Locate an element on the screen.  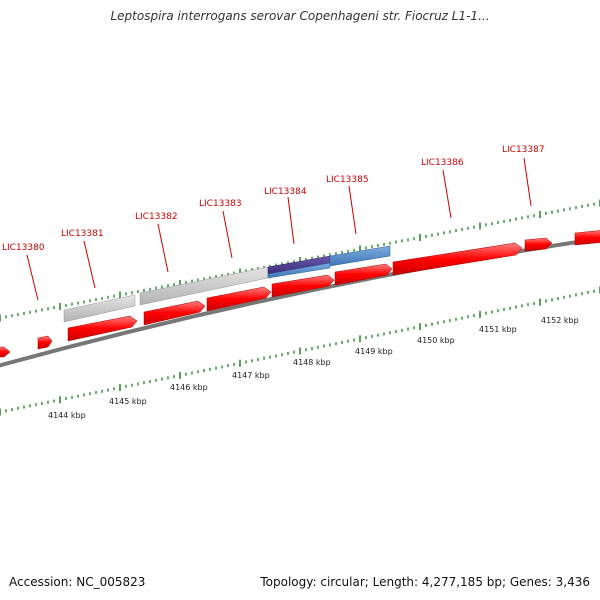
gene-label: LIC13382 is located at coordinates (156, 217).